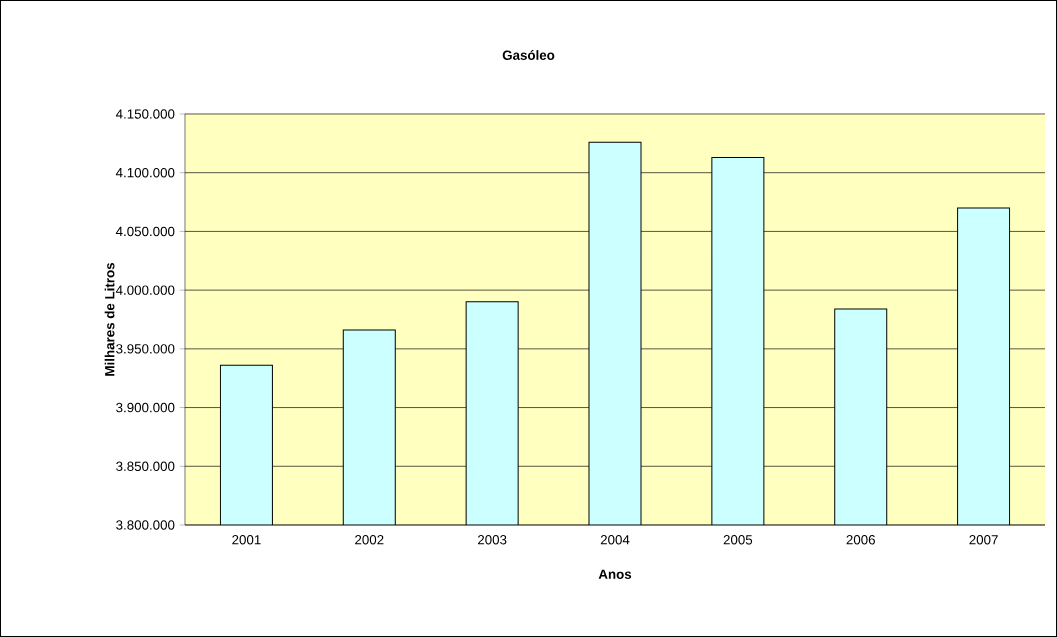 This screenshot has width=1057, height=637. I want to click on y-tick-label: 3.950.000, so click(145, 349).